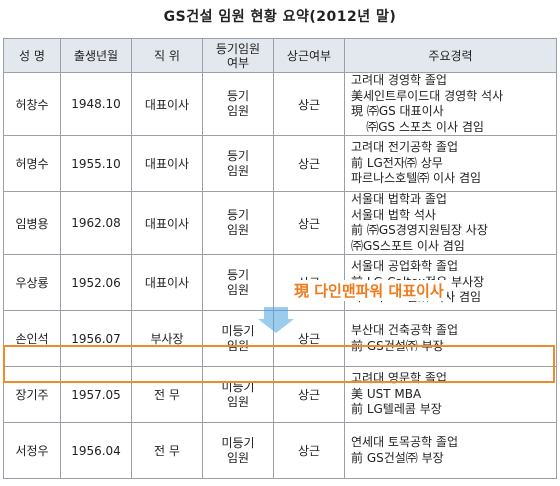 The height and width of the screenshot is (486, 560). Describe the element at coordinates (32, 282) in the screenshot. I see `cell-name: 우상룡` at that location.